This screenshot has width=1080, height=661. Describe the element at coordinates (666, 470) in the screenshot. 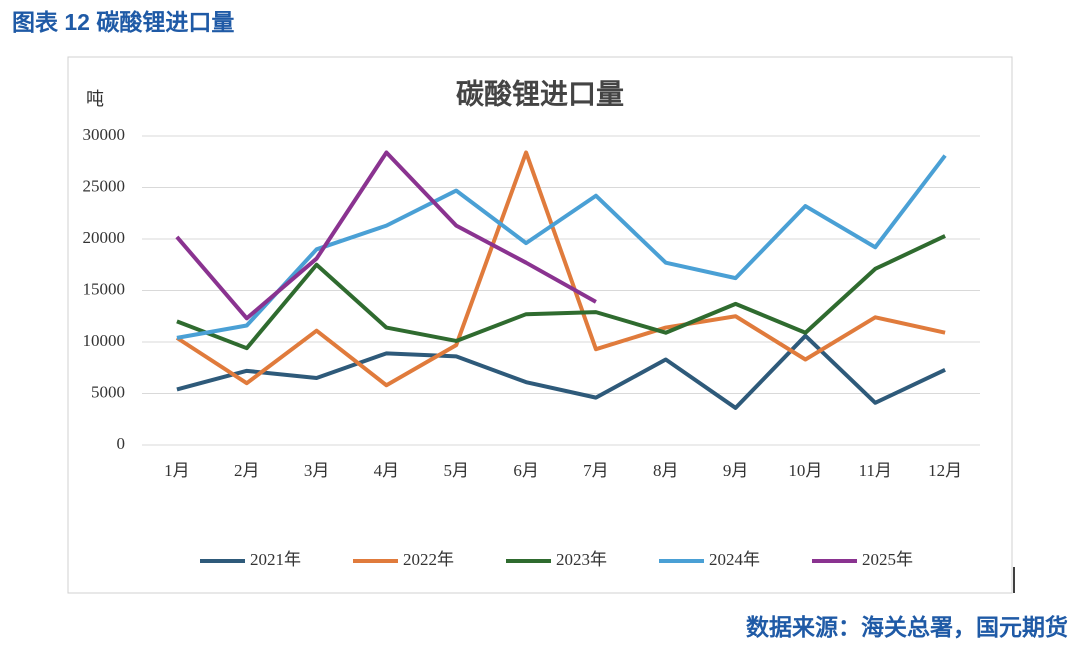

I see `x-tick-label: 8月` at that location.